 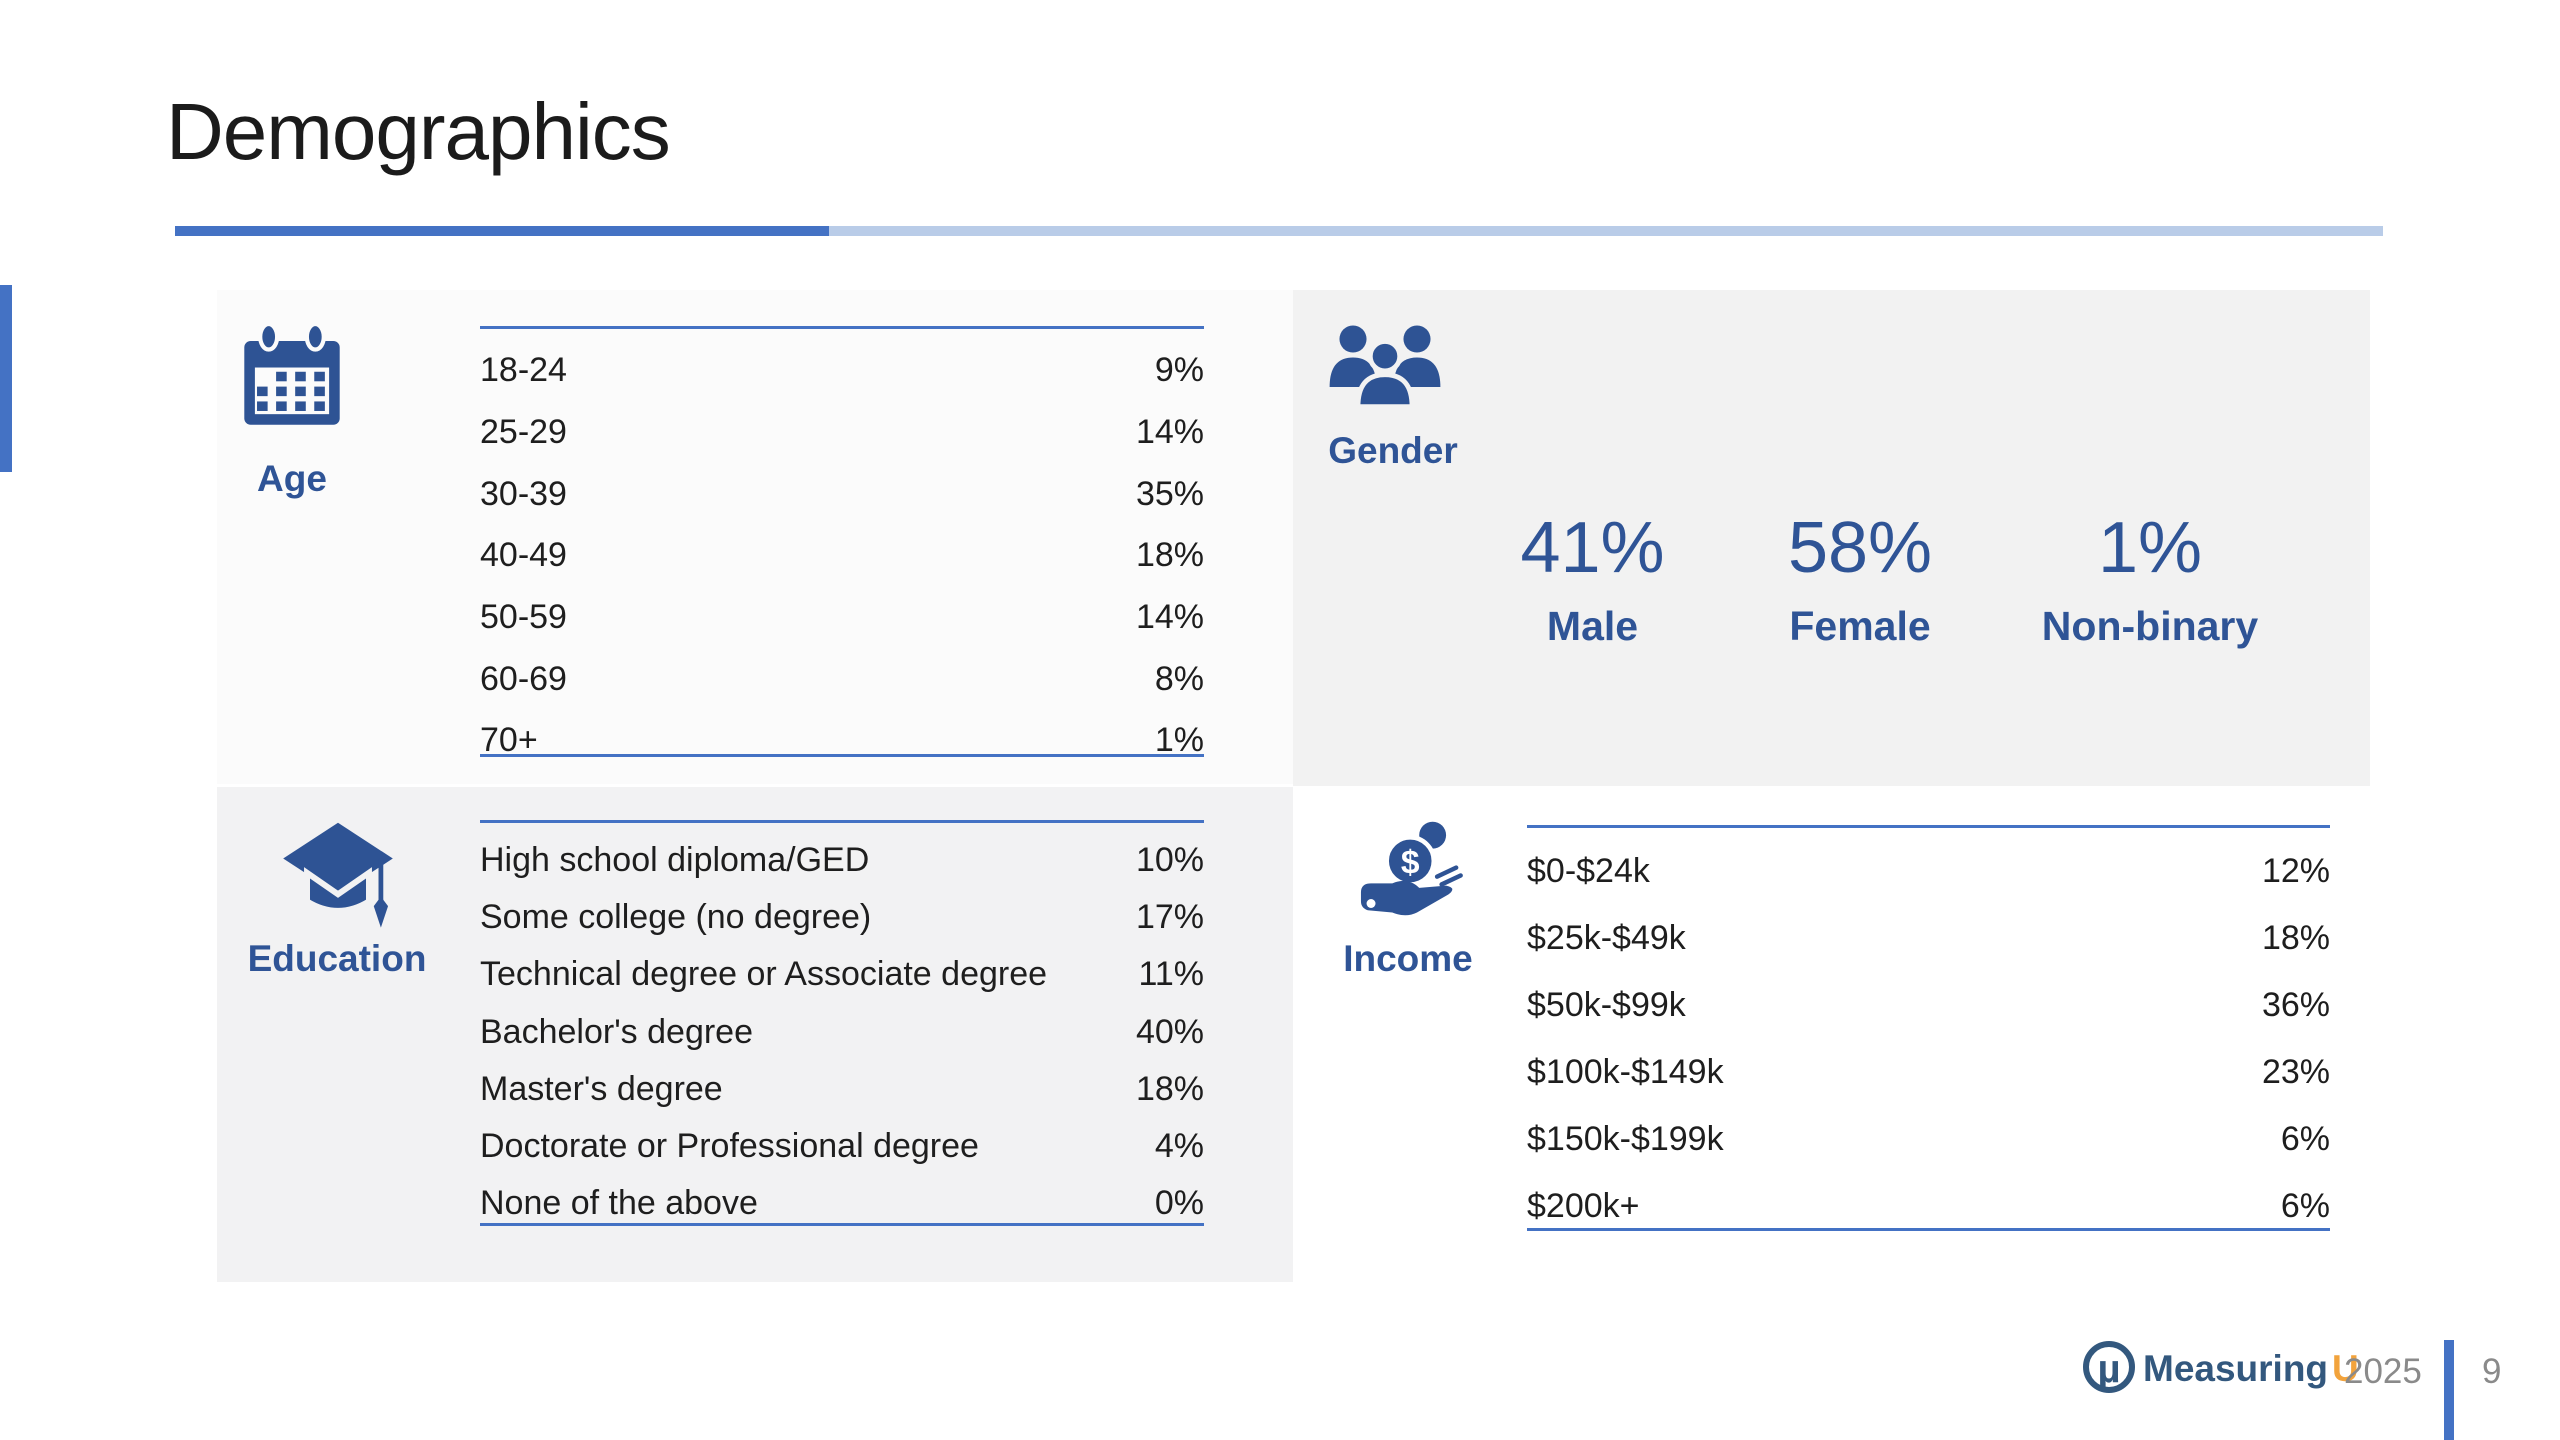 What do you see at coordinates (1583, 1206) in the screenshot?
I see `income-range: $200k+` at bounding box center [1583, 1206].